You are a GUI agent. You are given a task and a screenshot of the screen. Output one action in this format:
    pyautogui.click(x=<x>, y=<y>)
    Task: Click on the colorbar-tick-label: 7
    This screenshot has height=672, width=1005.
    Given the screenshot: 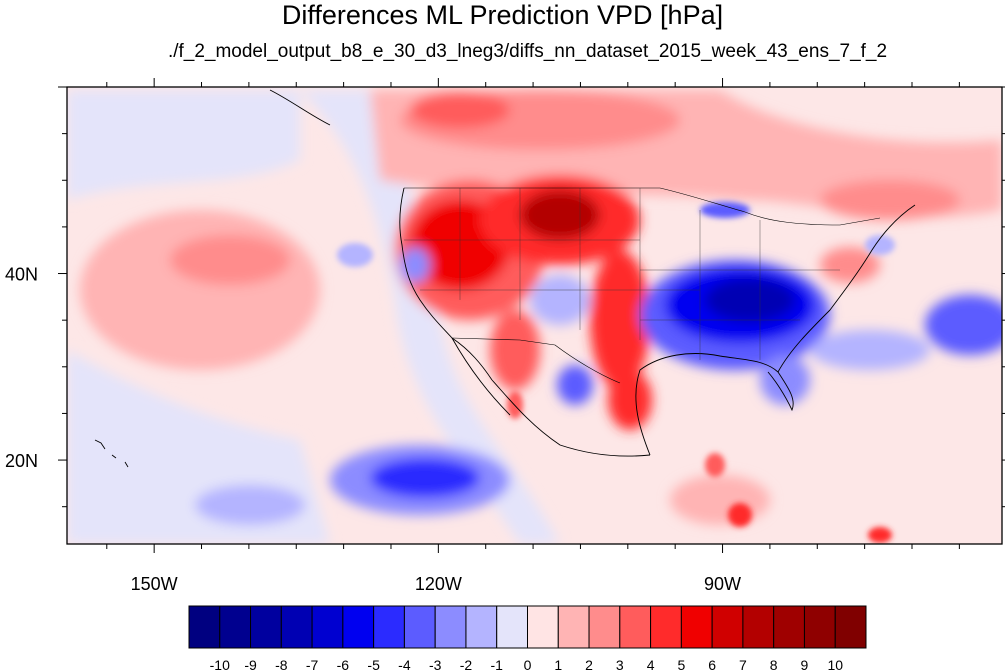 What is the action you would take?
    pyautogui.click(x=743, y=664)
    